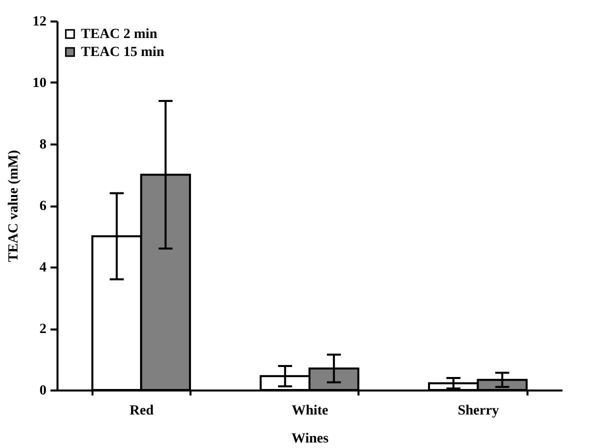 The width and height of the screenshot is (590, 448). What do you see at coordinates (39, 83) in the screenshot?
I see `y-tick-label: 10` at bounding box center [39, 83].